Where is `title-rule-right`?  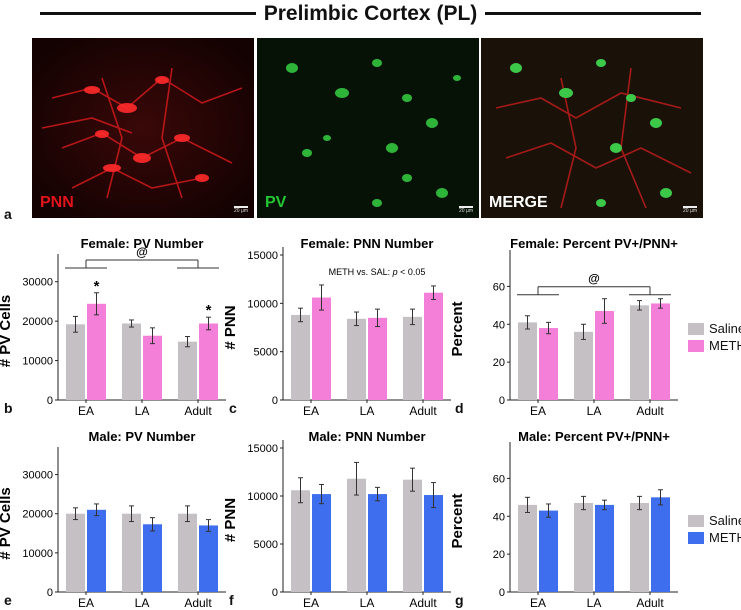 title-rule-right is located at coordinates (541, 13).